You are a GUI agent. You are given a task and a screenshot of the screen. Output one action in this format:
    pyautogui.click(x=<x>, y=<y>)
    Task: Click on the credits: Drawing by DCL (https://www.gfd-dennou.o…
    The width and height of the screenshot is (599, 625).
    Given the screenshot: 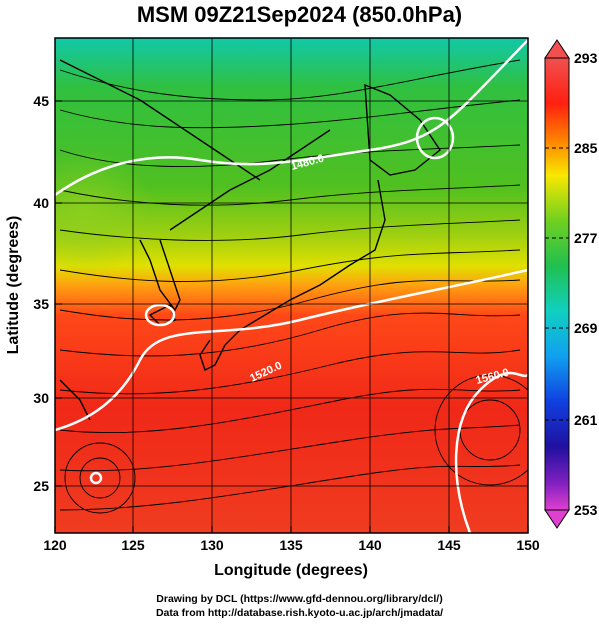 What is the action you would take?
    pyautogui.click(x=299, y=606)
    